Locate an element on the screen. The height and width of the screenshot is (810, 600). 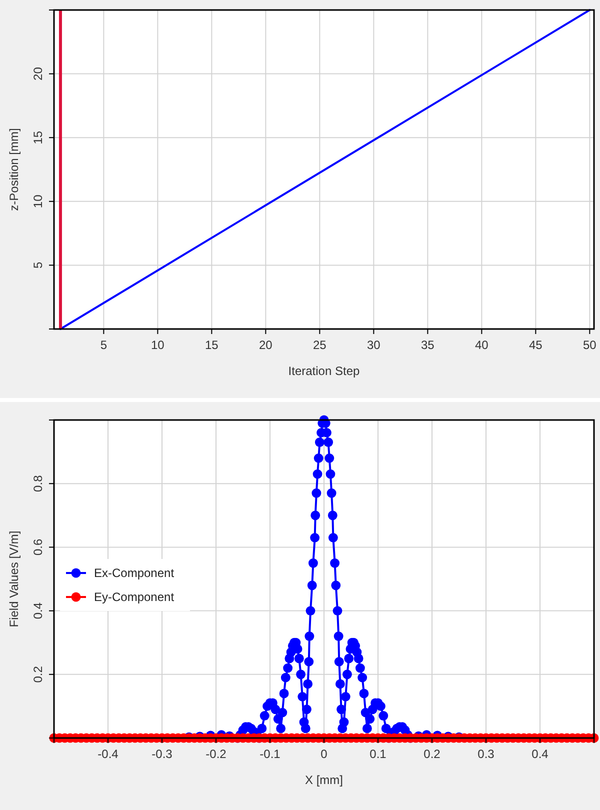
x-tick-label: 20 is located at coordinates (266, 345).